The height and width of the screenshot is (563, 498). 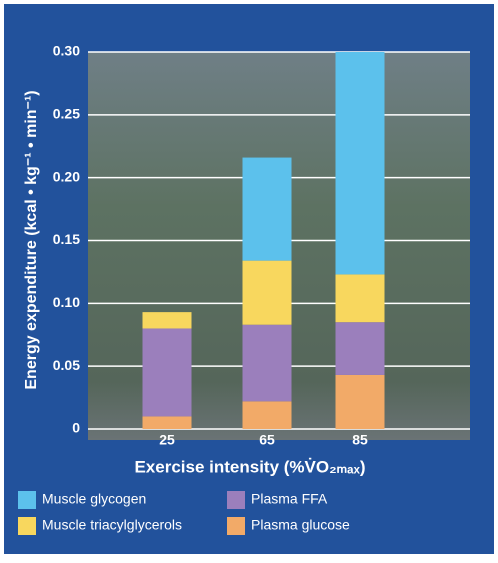 I want to click on x-tick-label: 85, so click(x=360, y=440).